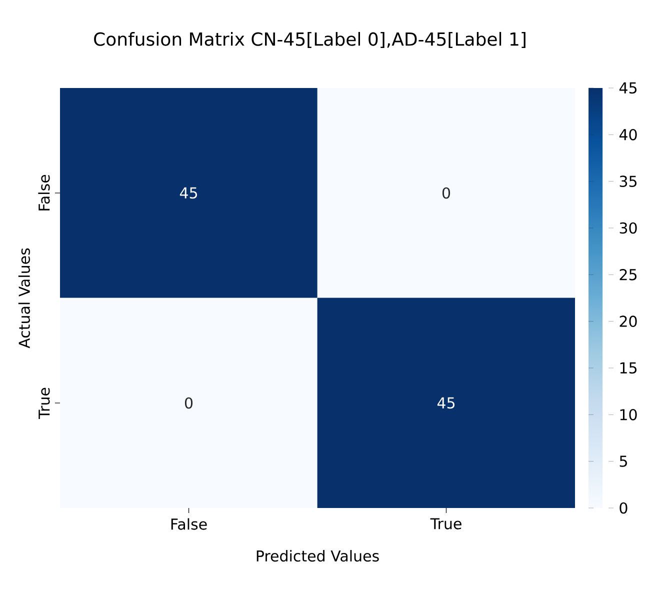 This screenshot has width=670, height=593. I want to click on color-bar-label: 40, so click(628, 134).